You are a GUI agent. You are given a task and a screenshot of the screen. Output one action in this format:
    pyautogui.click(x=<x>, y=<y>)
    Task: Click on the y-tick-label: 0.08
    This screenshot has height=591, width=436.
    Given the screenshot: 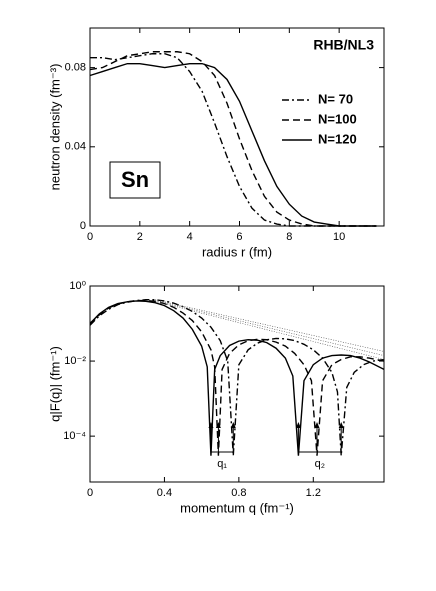 What is the action you would take?
    pyautogui.click(x=75, y=68)
    